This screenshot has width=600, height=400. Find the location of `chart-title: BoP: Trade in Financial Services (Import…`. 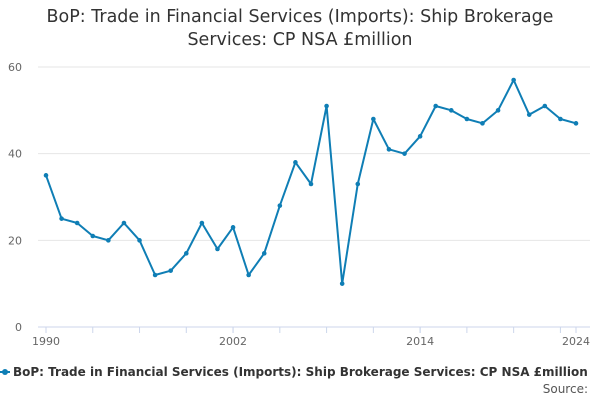

chart-title: BoP: Trade in Financial Services (Import… is located at coordinates (300, 29).